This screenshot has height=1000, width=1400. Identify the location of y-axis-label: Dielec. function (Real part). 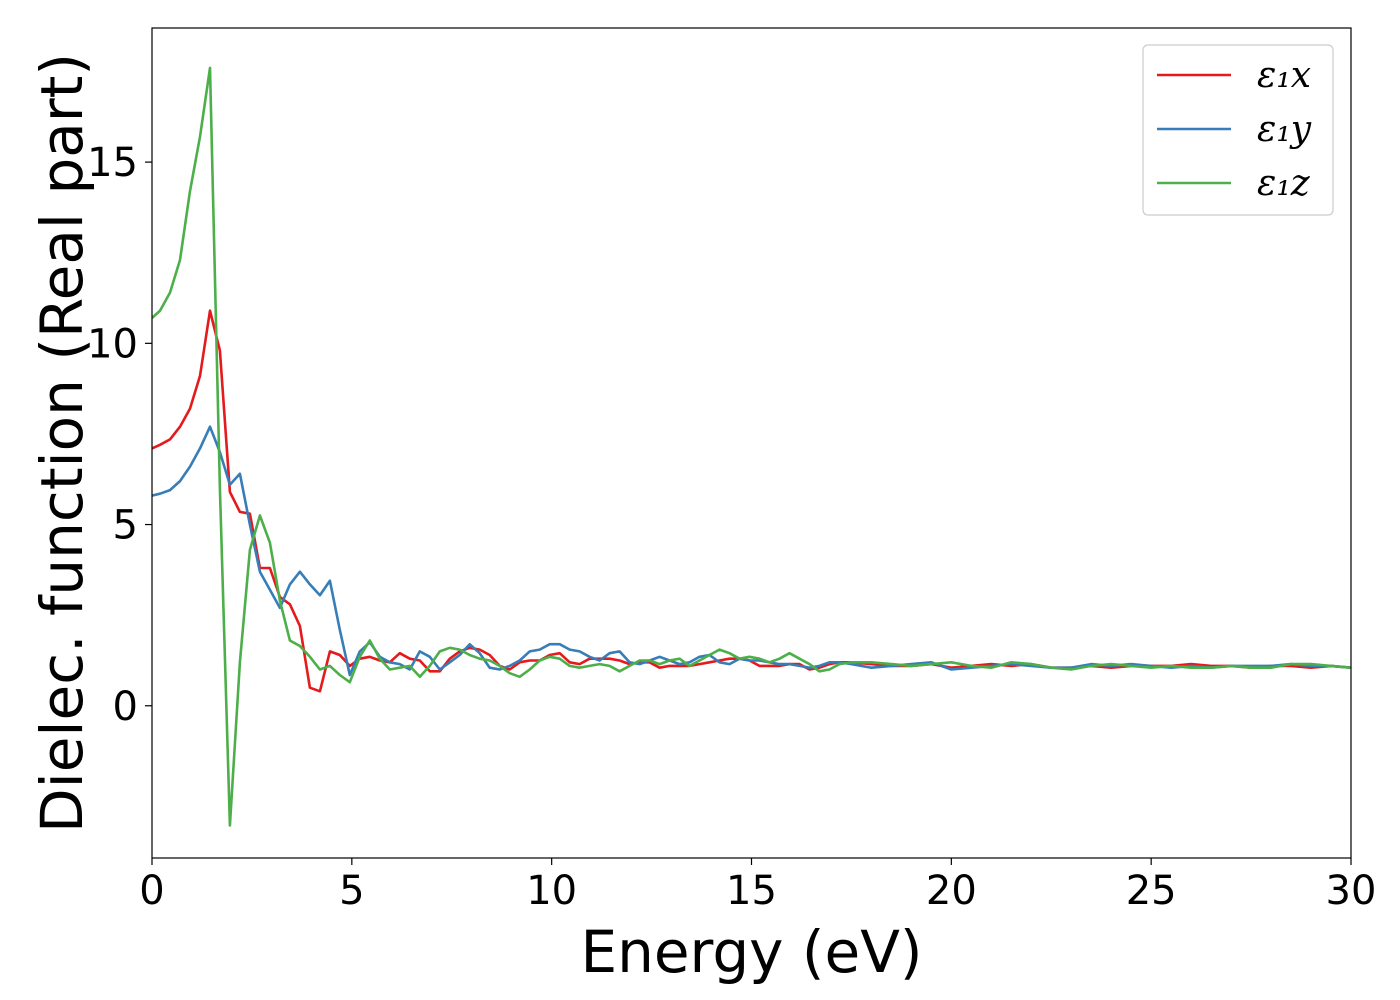
(62, 443).